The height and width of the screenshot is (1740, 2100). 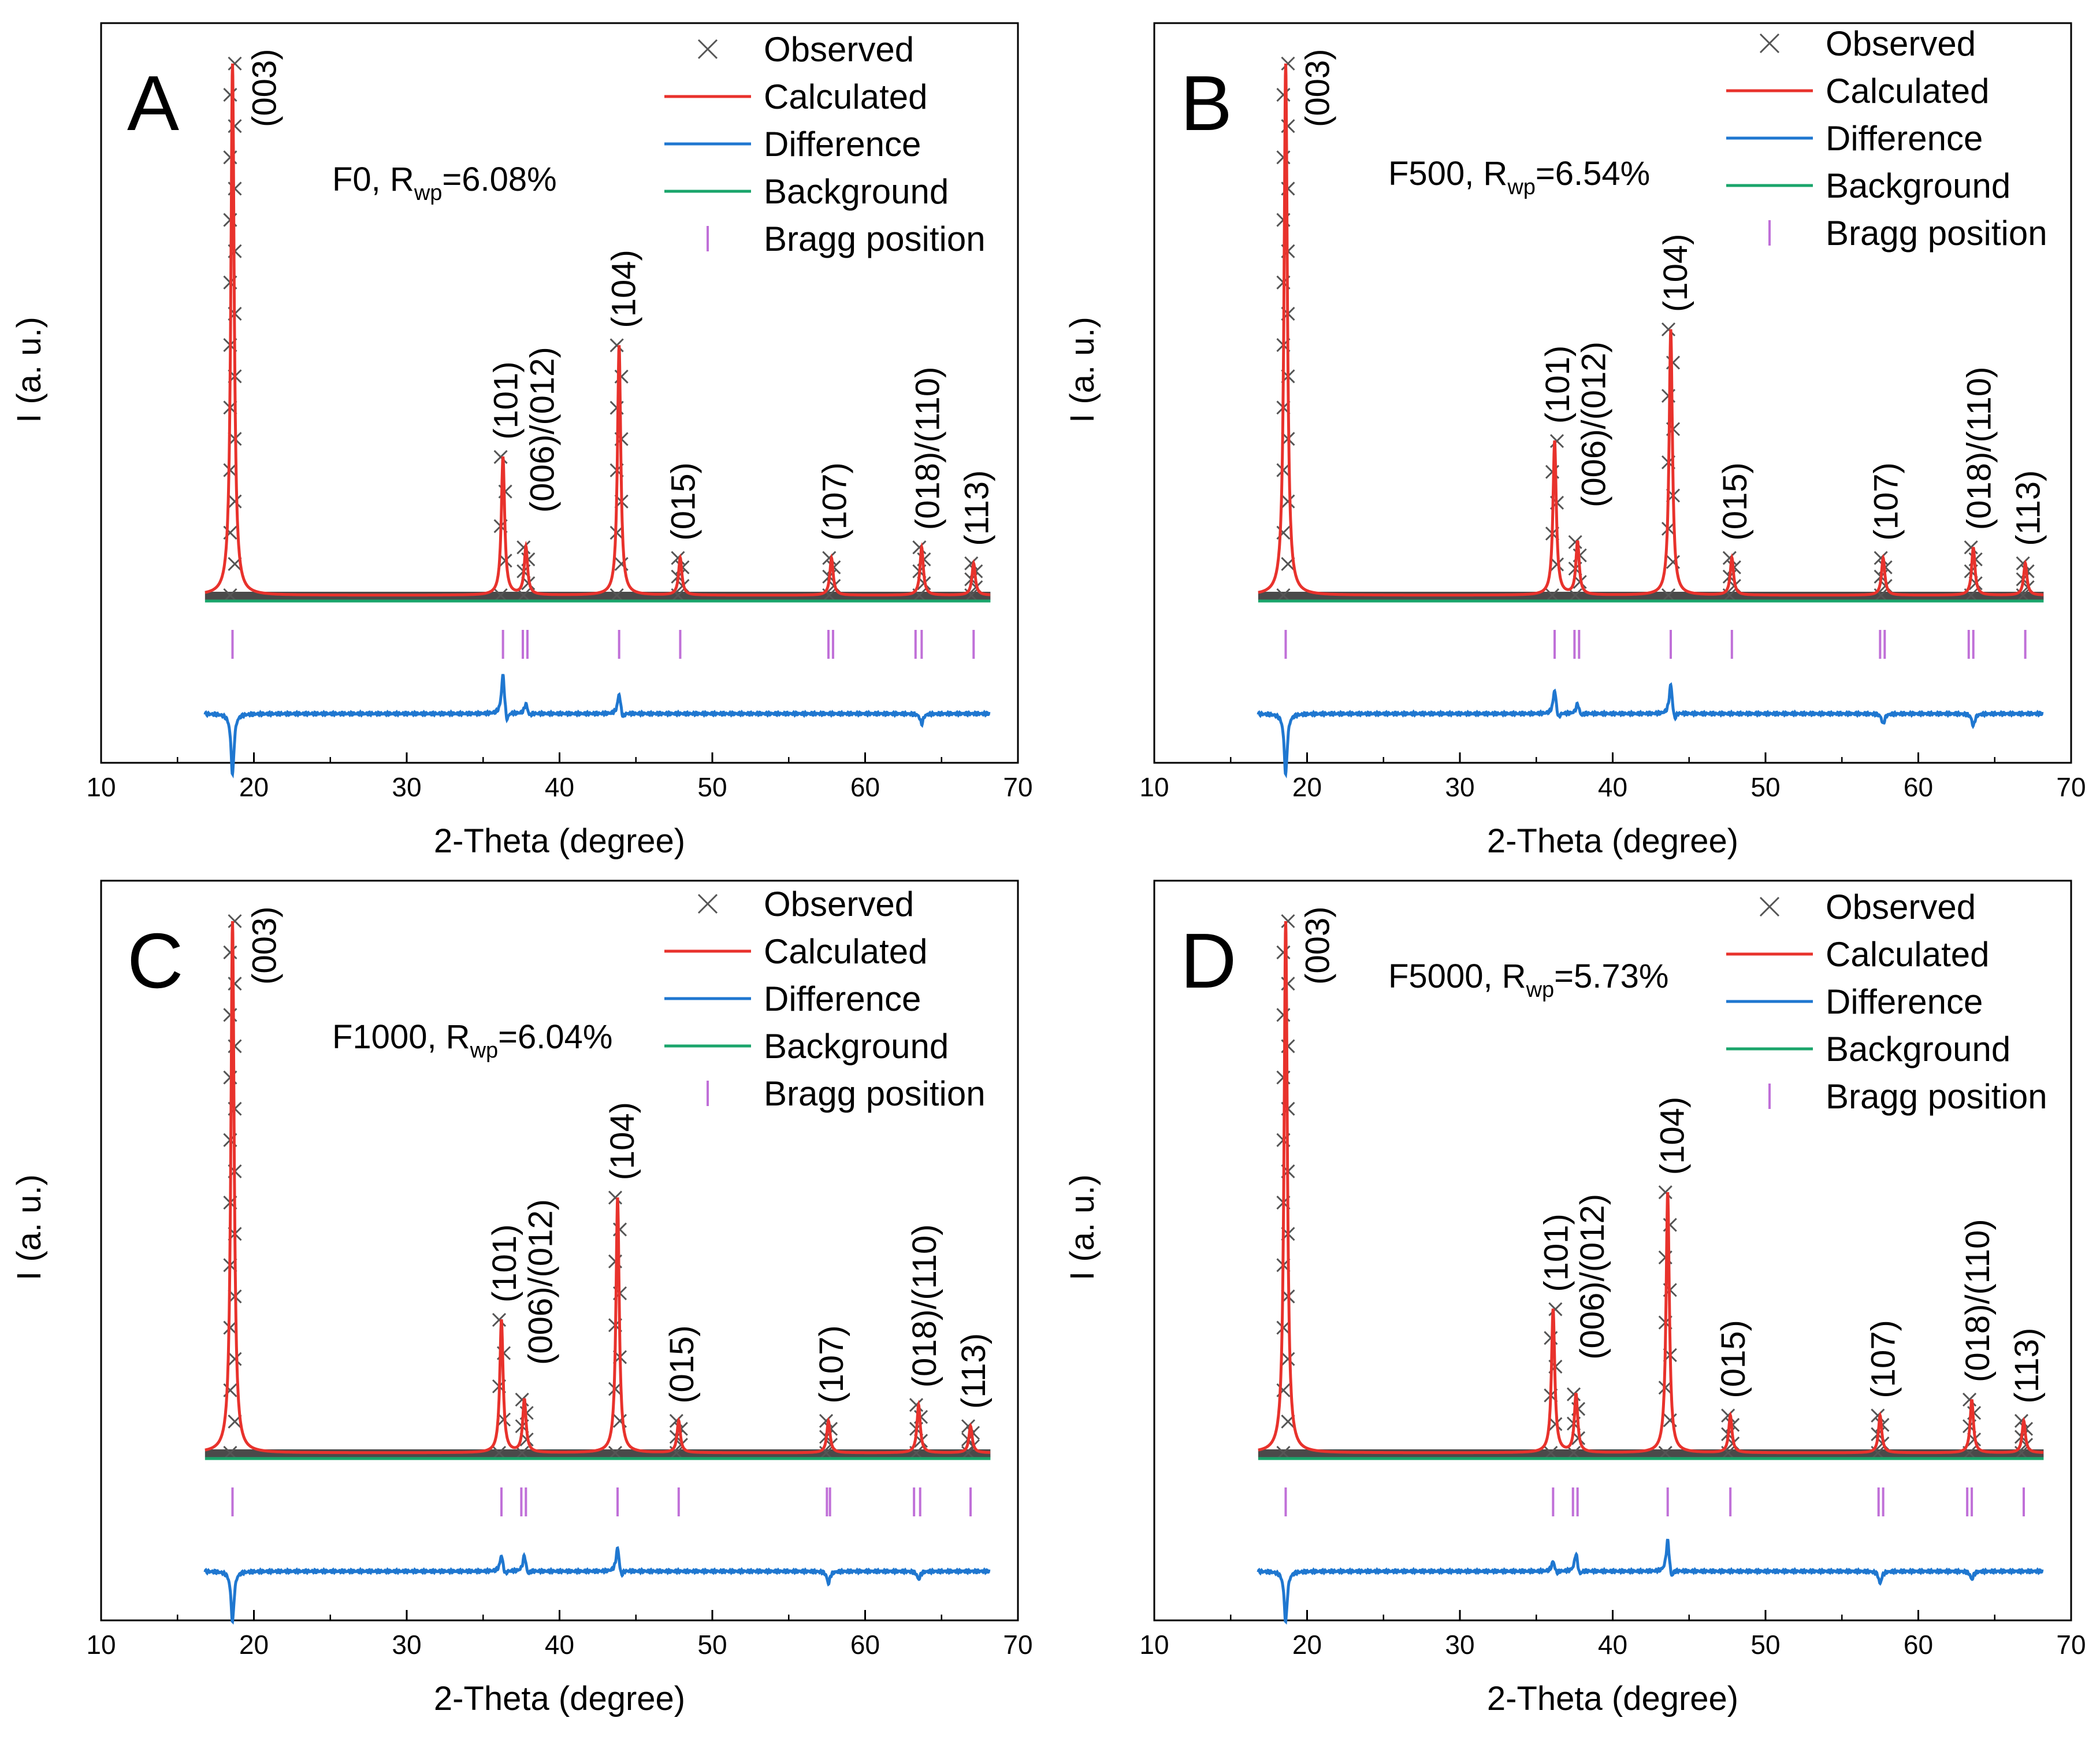 I want to click on rwp-value: =5.73%, so click(x=1611, y=976).